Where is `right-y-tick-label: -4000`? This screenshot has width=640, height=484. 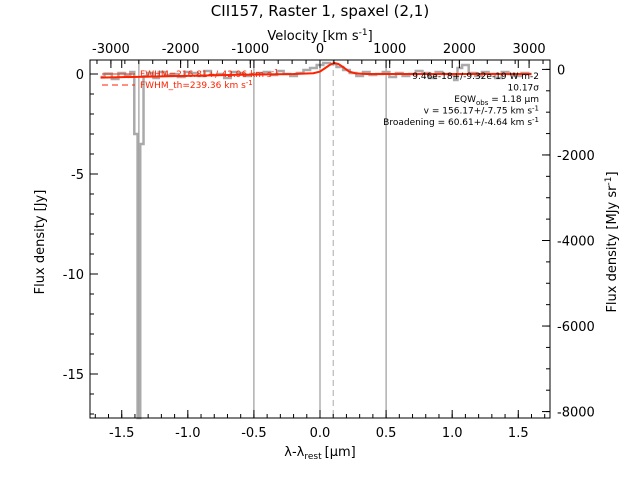 right-y-tick-label: -4000 is located at coordinates (576, 241).